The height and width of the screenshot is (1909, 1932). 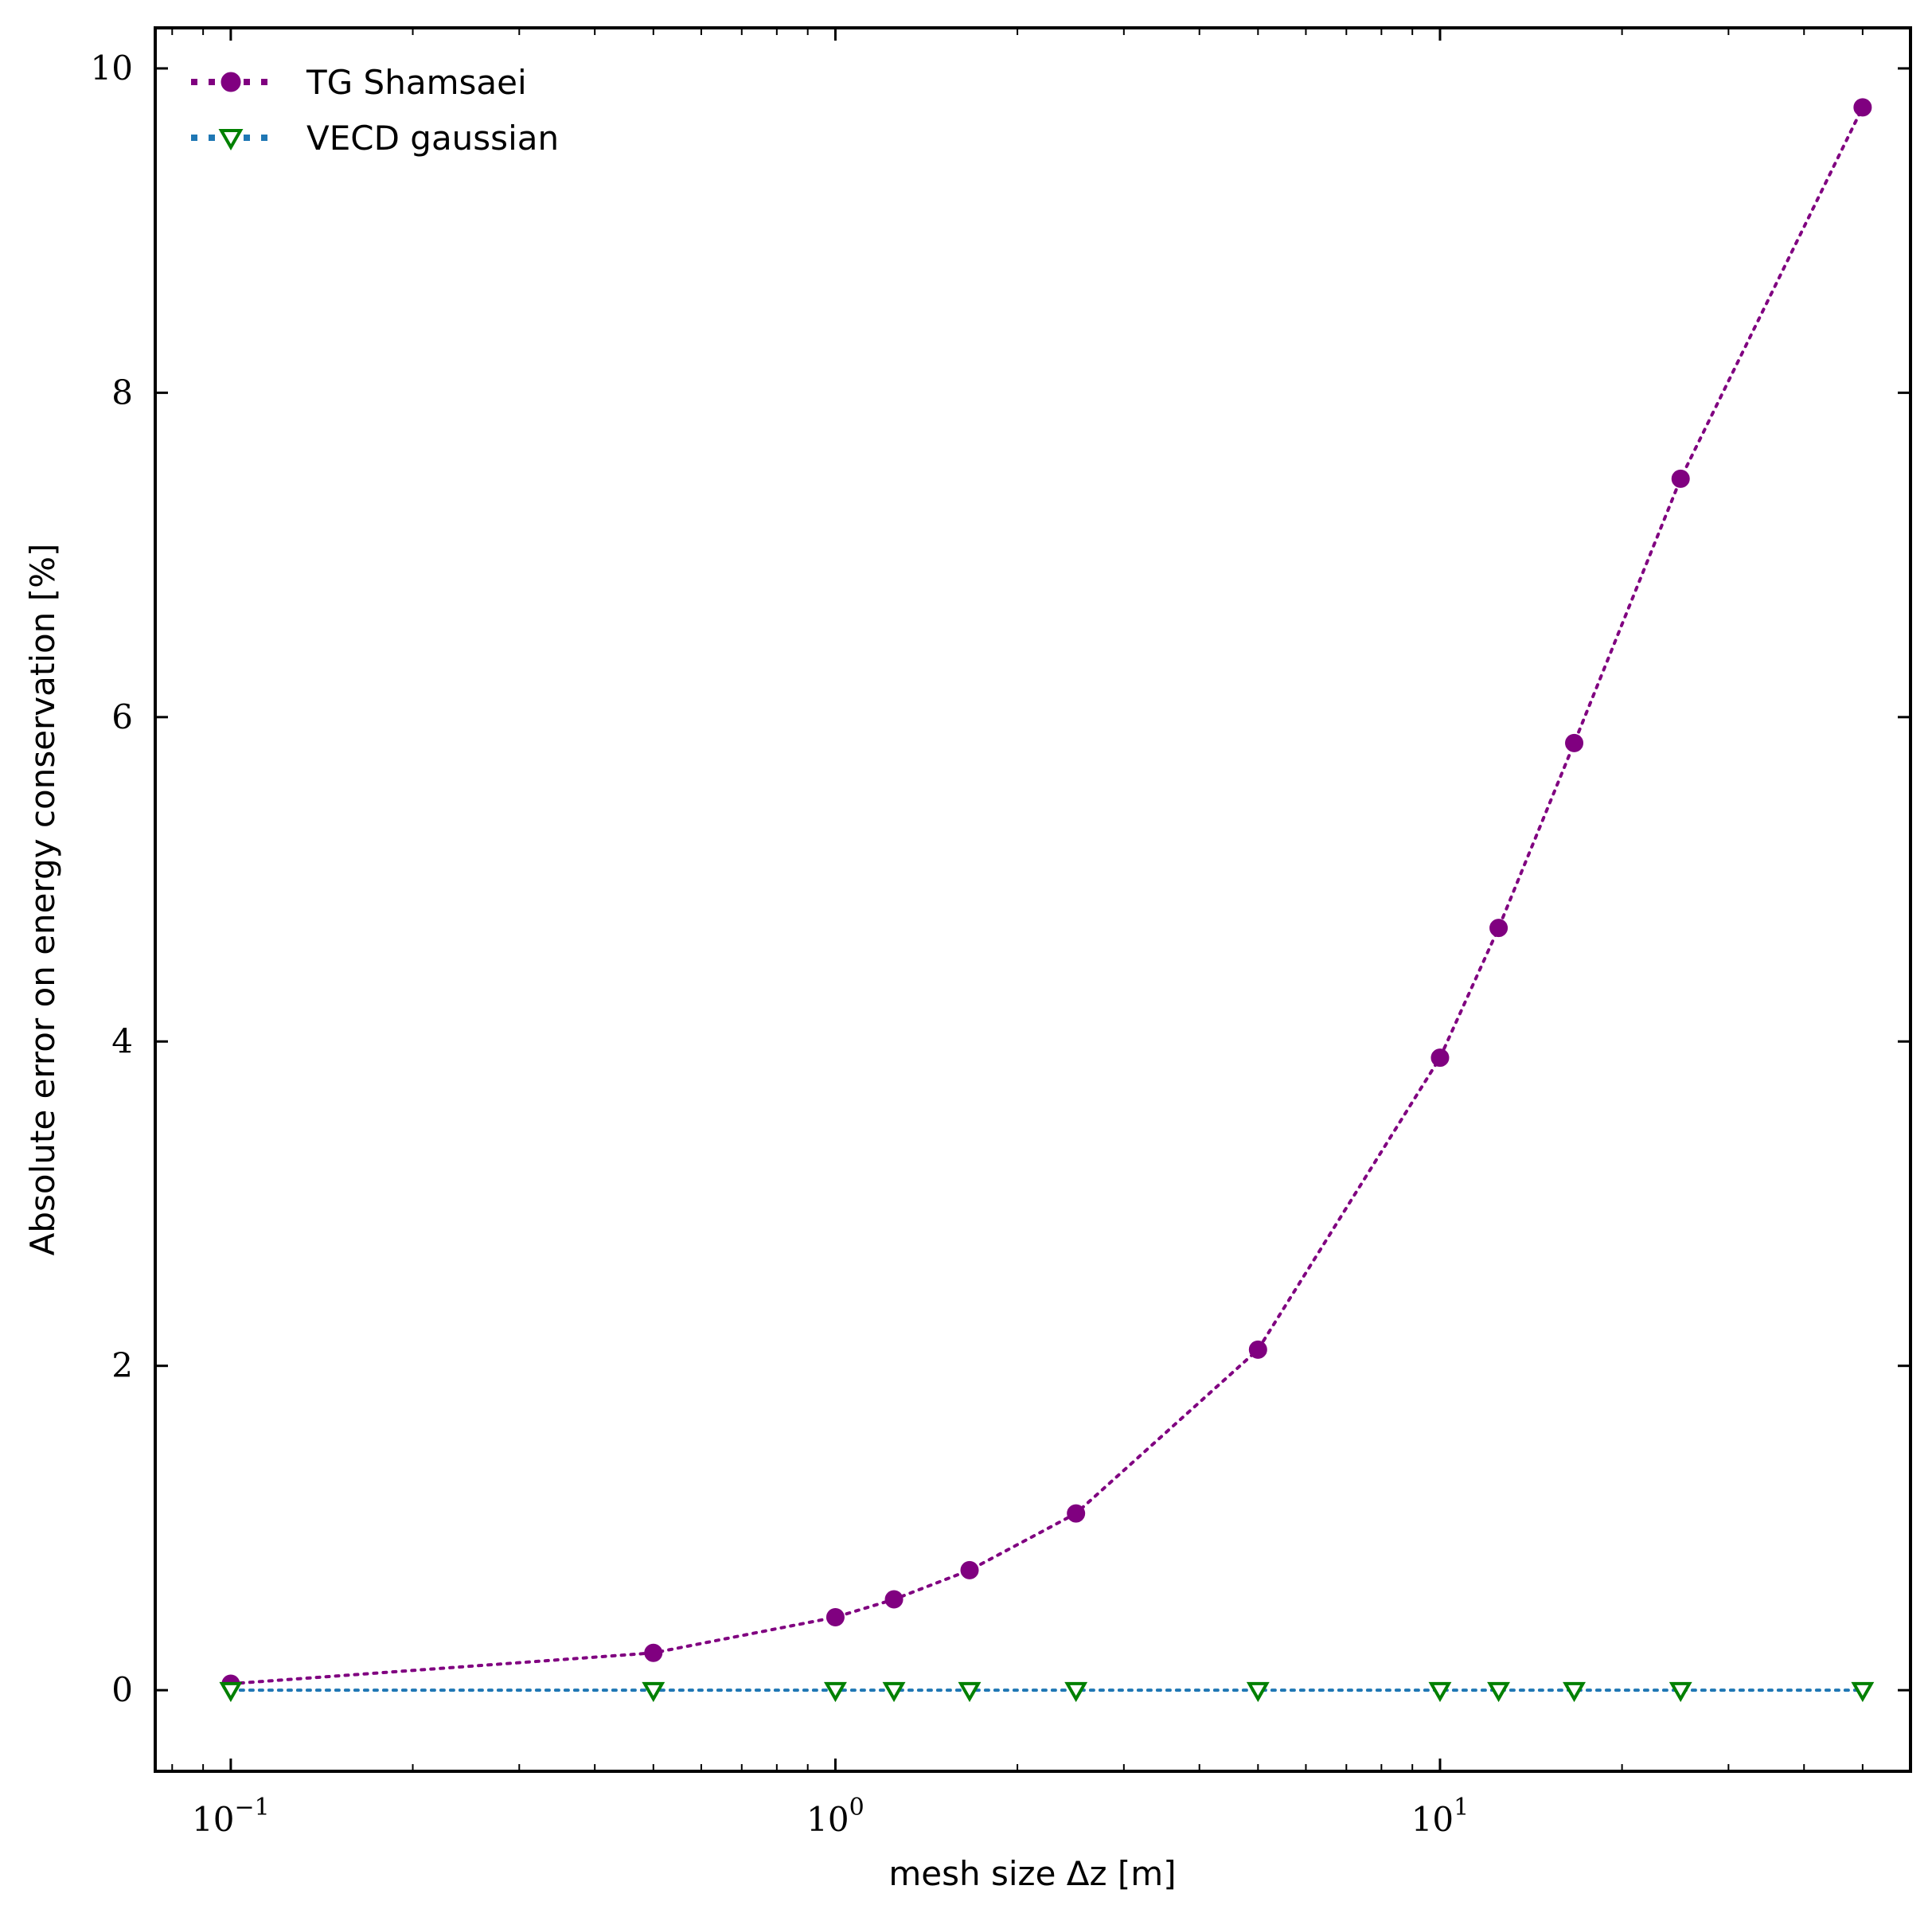 What do you see at coordinates (416, 83) in the screenshot?
I see `legend-label-0: TG Shamsaei` at bounding box center [416, 83].